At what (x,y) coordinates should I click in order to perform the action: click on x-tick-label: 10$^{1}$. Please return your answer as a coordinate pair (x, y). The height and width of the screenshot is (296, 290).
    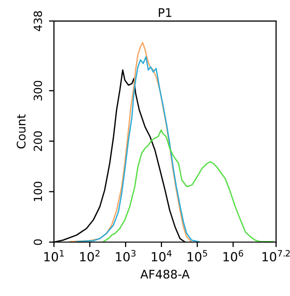
    Looking at the image, I should click on (54, 256).